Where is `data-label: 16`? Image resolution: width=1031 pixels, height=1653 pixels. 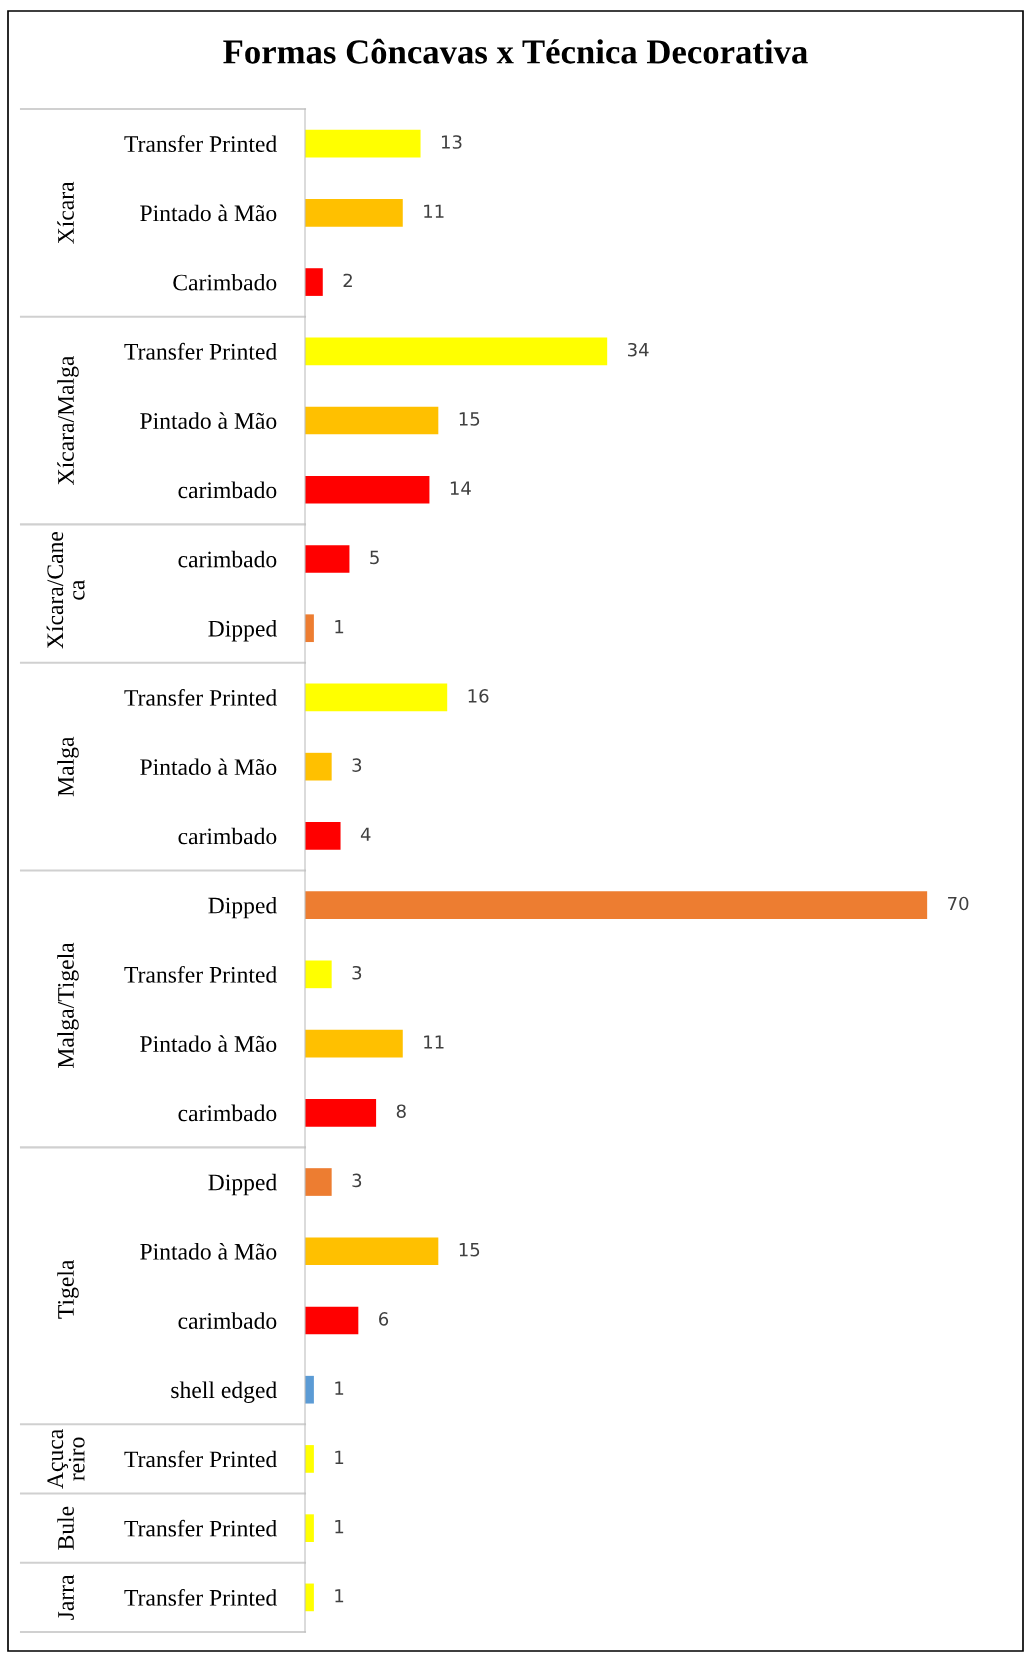 data-label: 16 is located at coordinates (478, 696).